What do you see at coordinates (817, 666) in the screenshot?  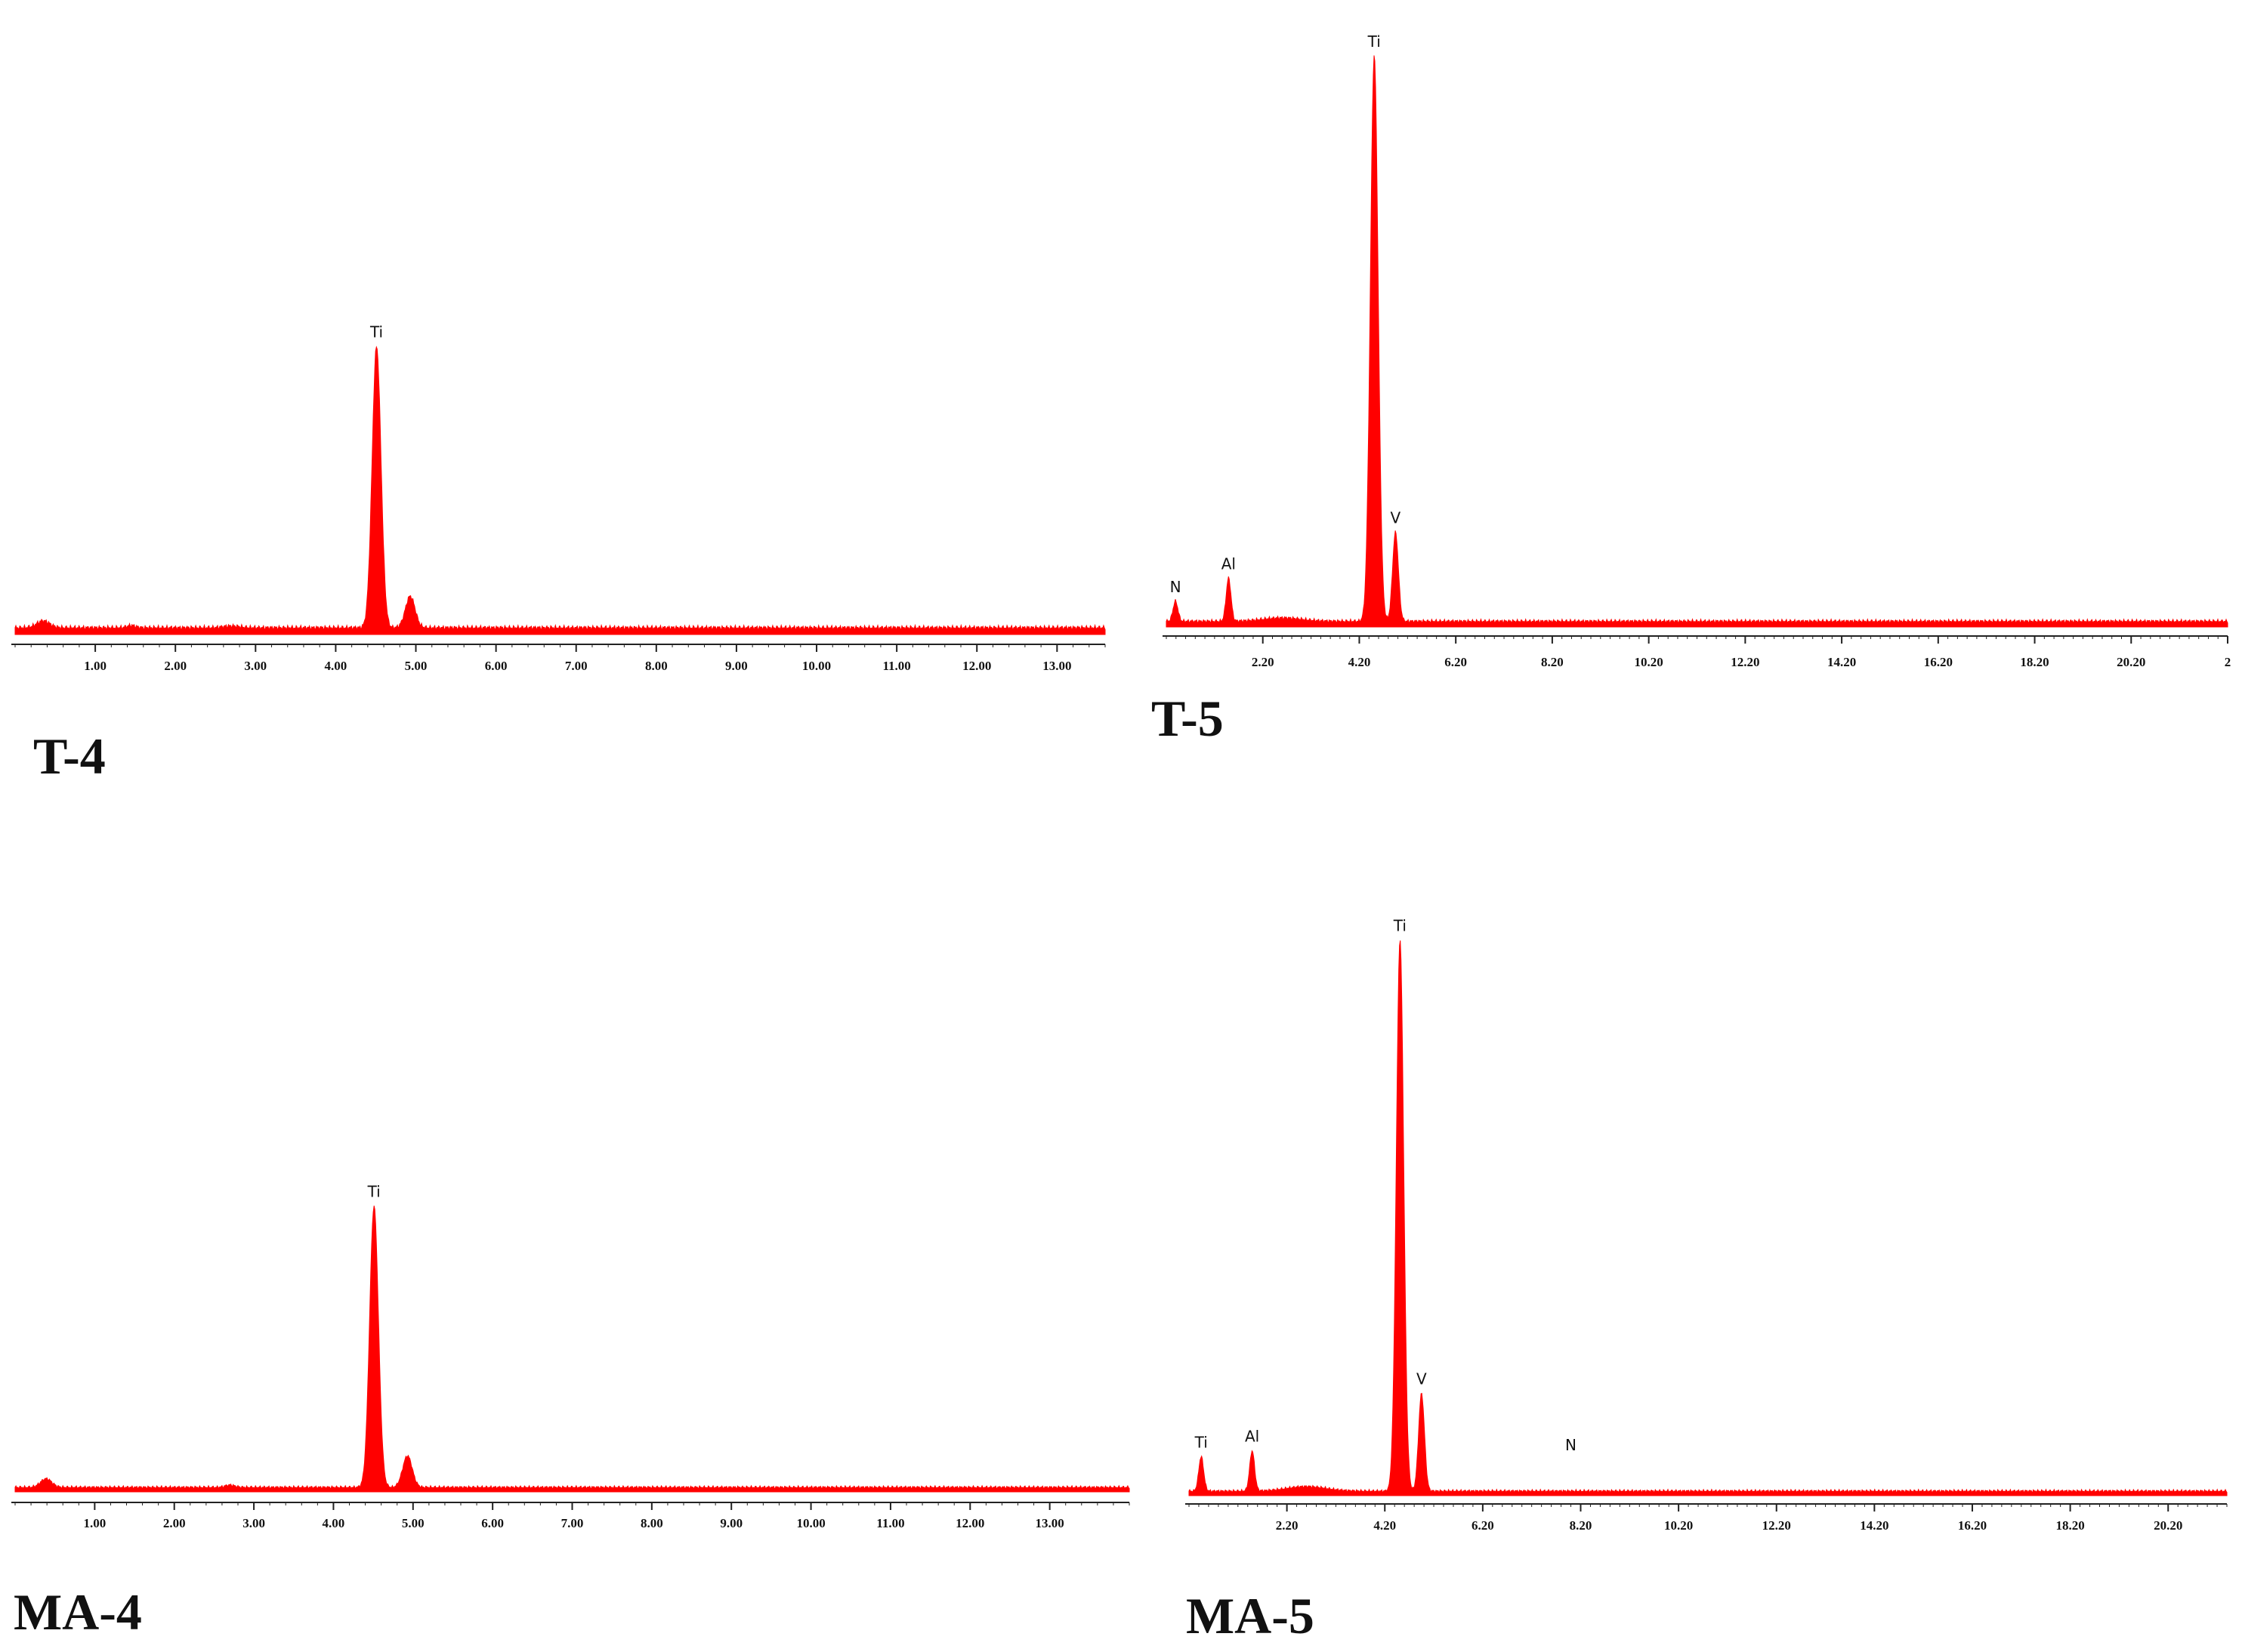 I see `x-tick-label-t4: 10.00` at bounding box center [817, 666].